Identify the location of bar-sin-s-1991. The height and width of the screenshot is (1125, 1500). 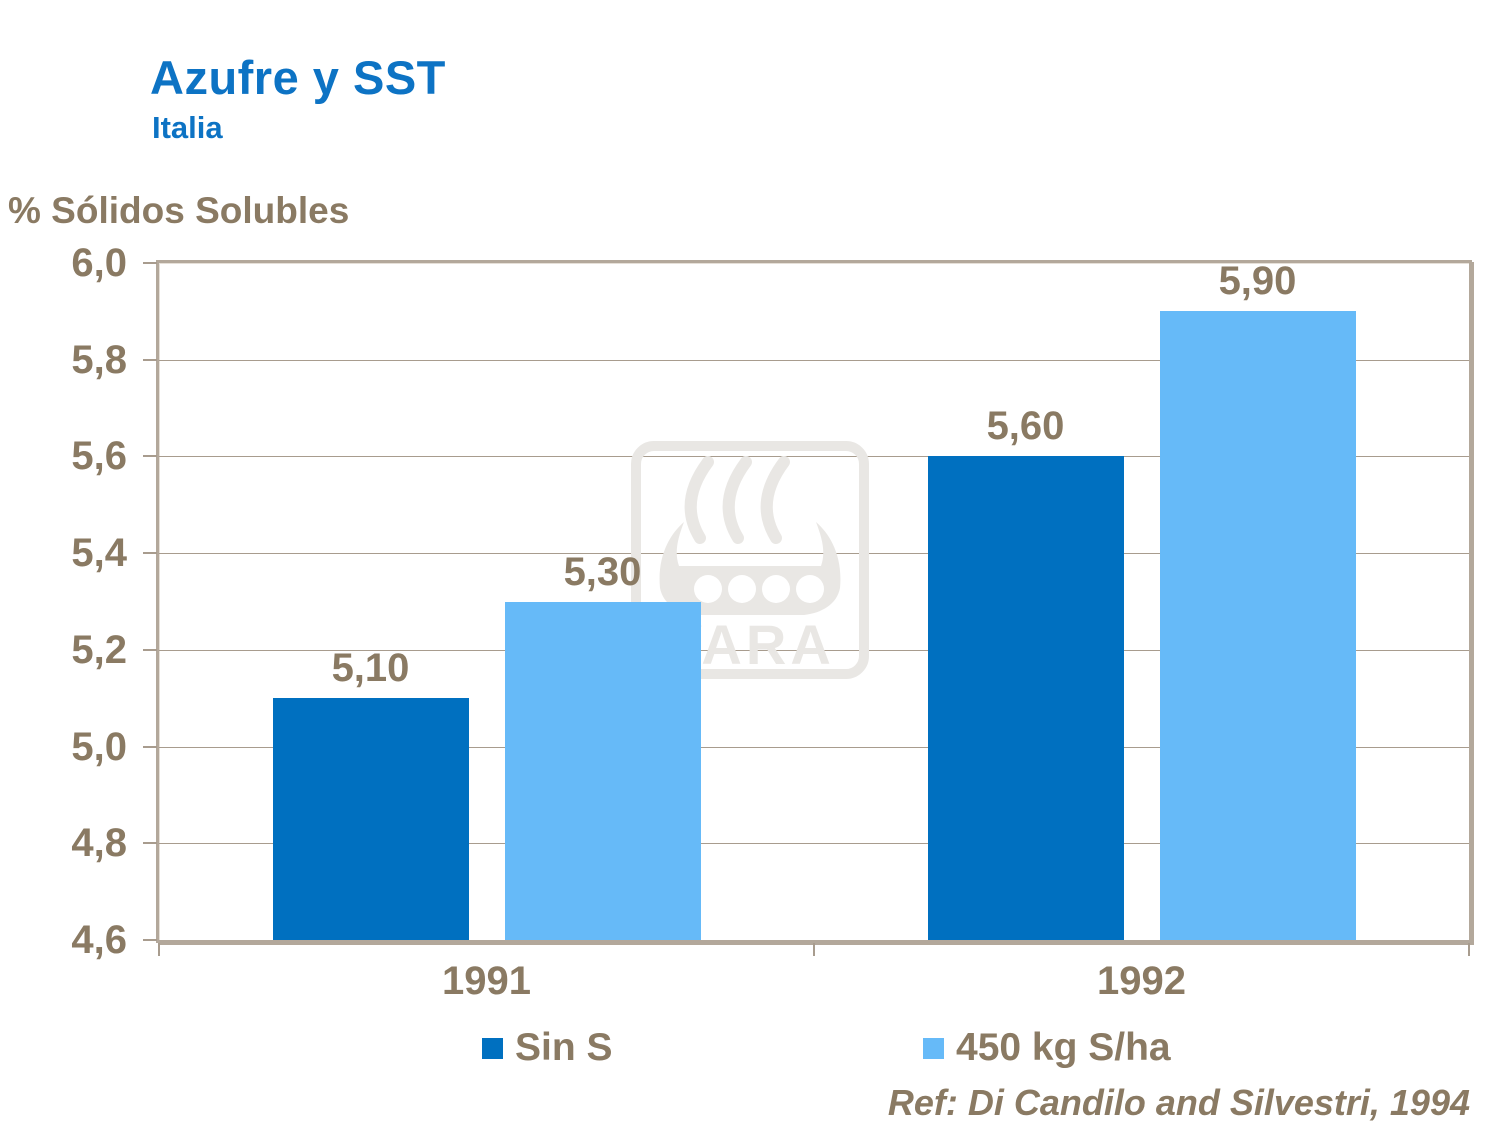
(370, 819).